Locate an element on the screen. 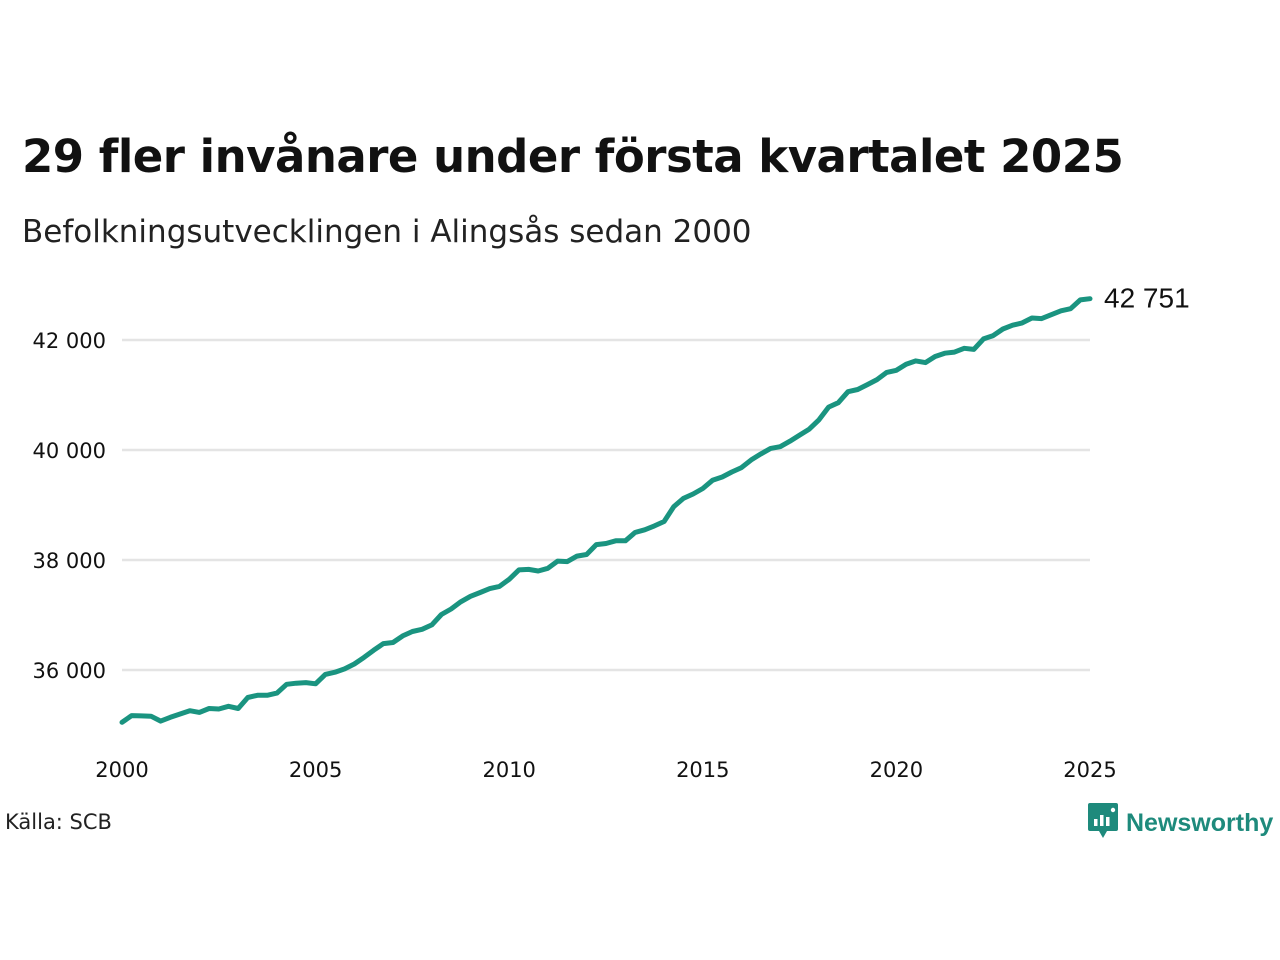 The image size is (1280, 960). y-axis-tick-labels: 36 000 38 000 40 000 42 000 is located at coordinates (69, 506).